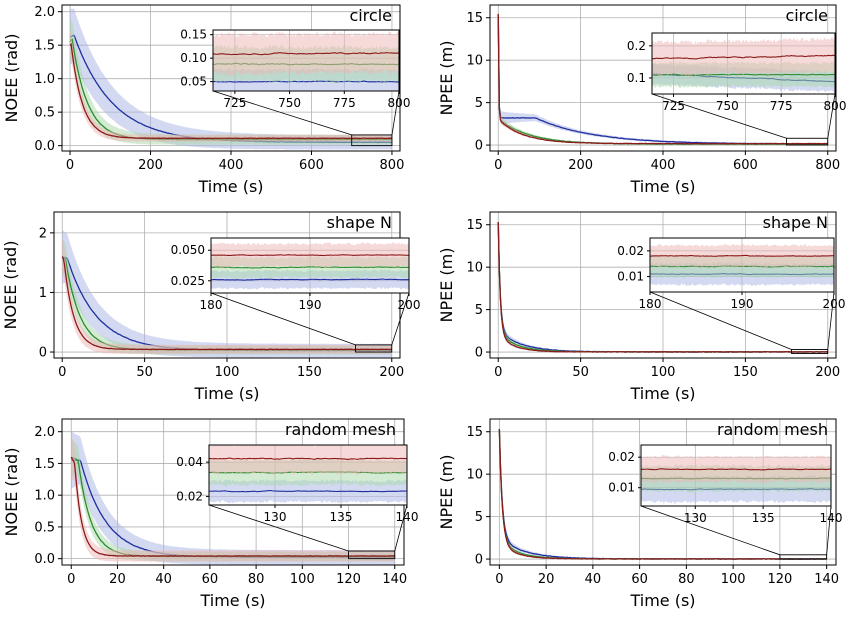 The width and height of the screenshot is (850, 622). I want to click on inset-band-red, so click(308, 460).